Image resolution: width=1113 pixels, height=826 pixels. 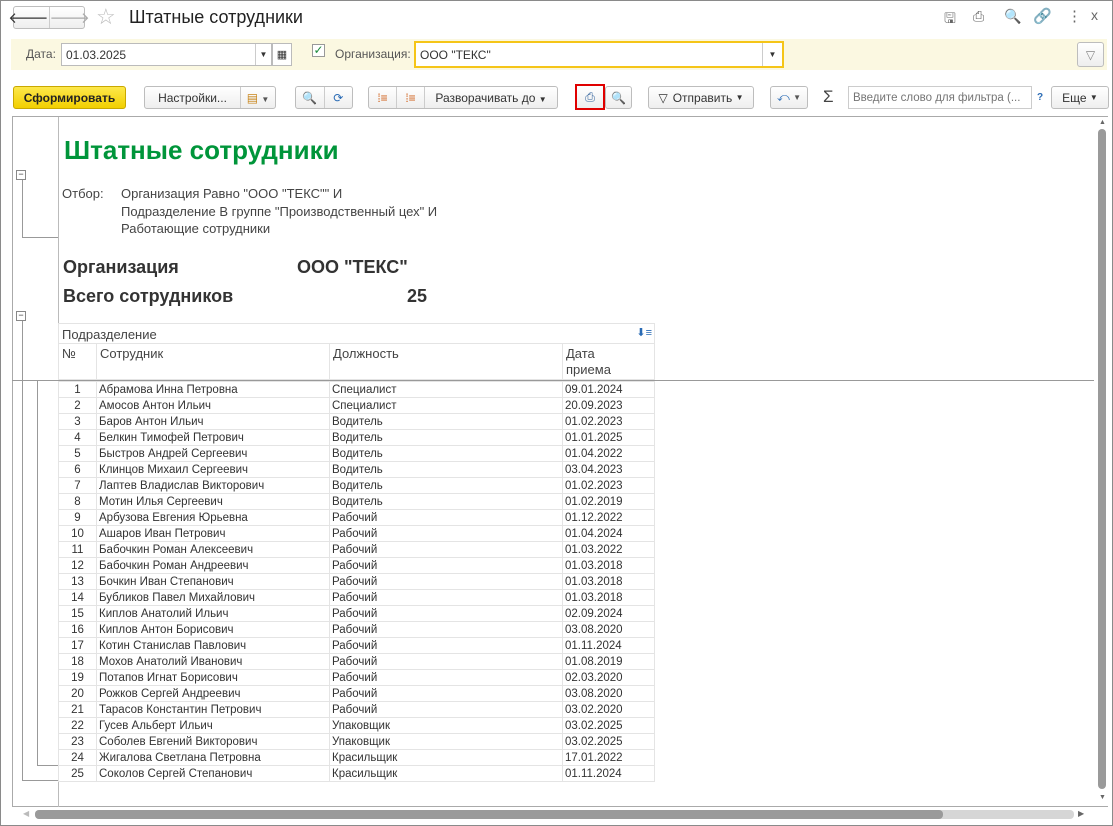 What do you see at coordinates (77, 533) in the screenshot?
I see `cell-number: 10` at bounding box center [77, 533].